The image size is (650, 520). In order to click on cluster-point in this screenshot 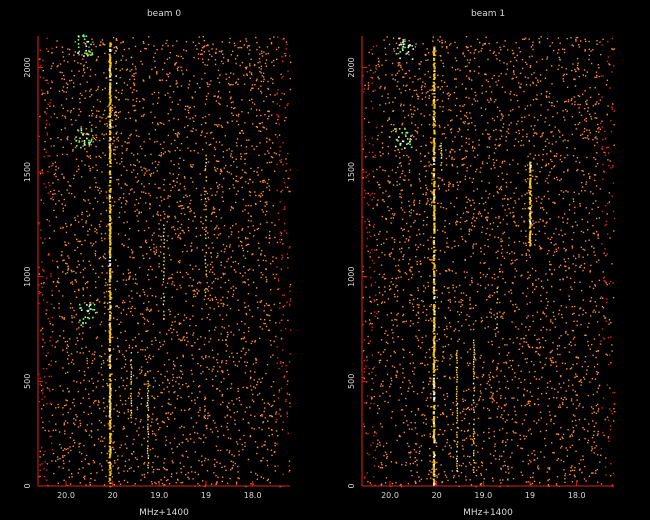, I will do `click(83, 323)`.